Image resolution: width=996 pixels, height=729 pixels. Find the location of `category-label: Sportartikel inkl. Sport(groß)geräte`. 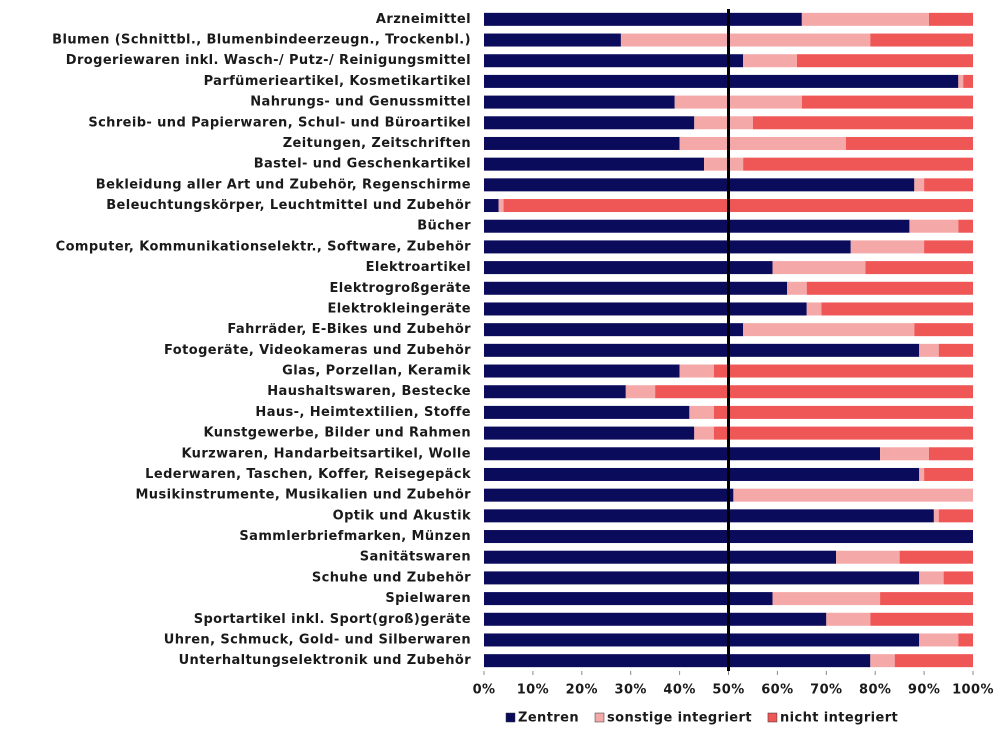

category-label: Sportartikel inkl. Sport(groß)geräte is located at coordinates (332, 619).